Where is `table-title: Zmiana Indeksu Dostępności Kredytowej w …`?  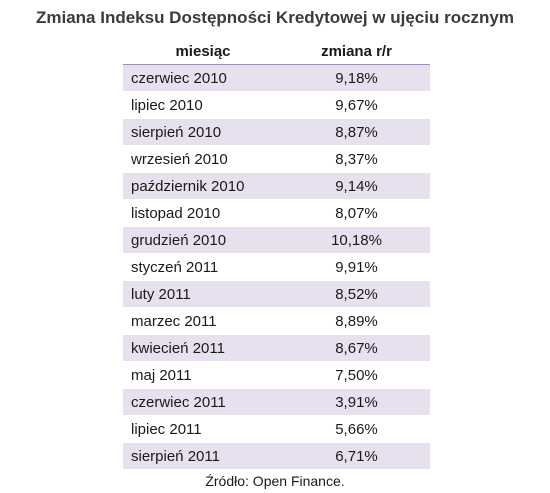 table-title: Zmiana Indeksu Dostępności Kredytowej w … is located at coordinates (274, 17).